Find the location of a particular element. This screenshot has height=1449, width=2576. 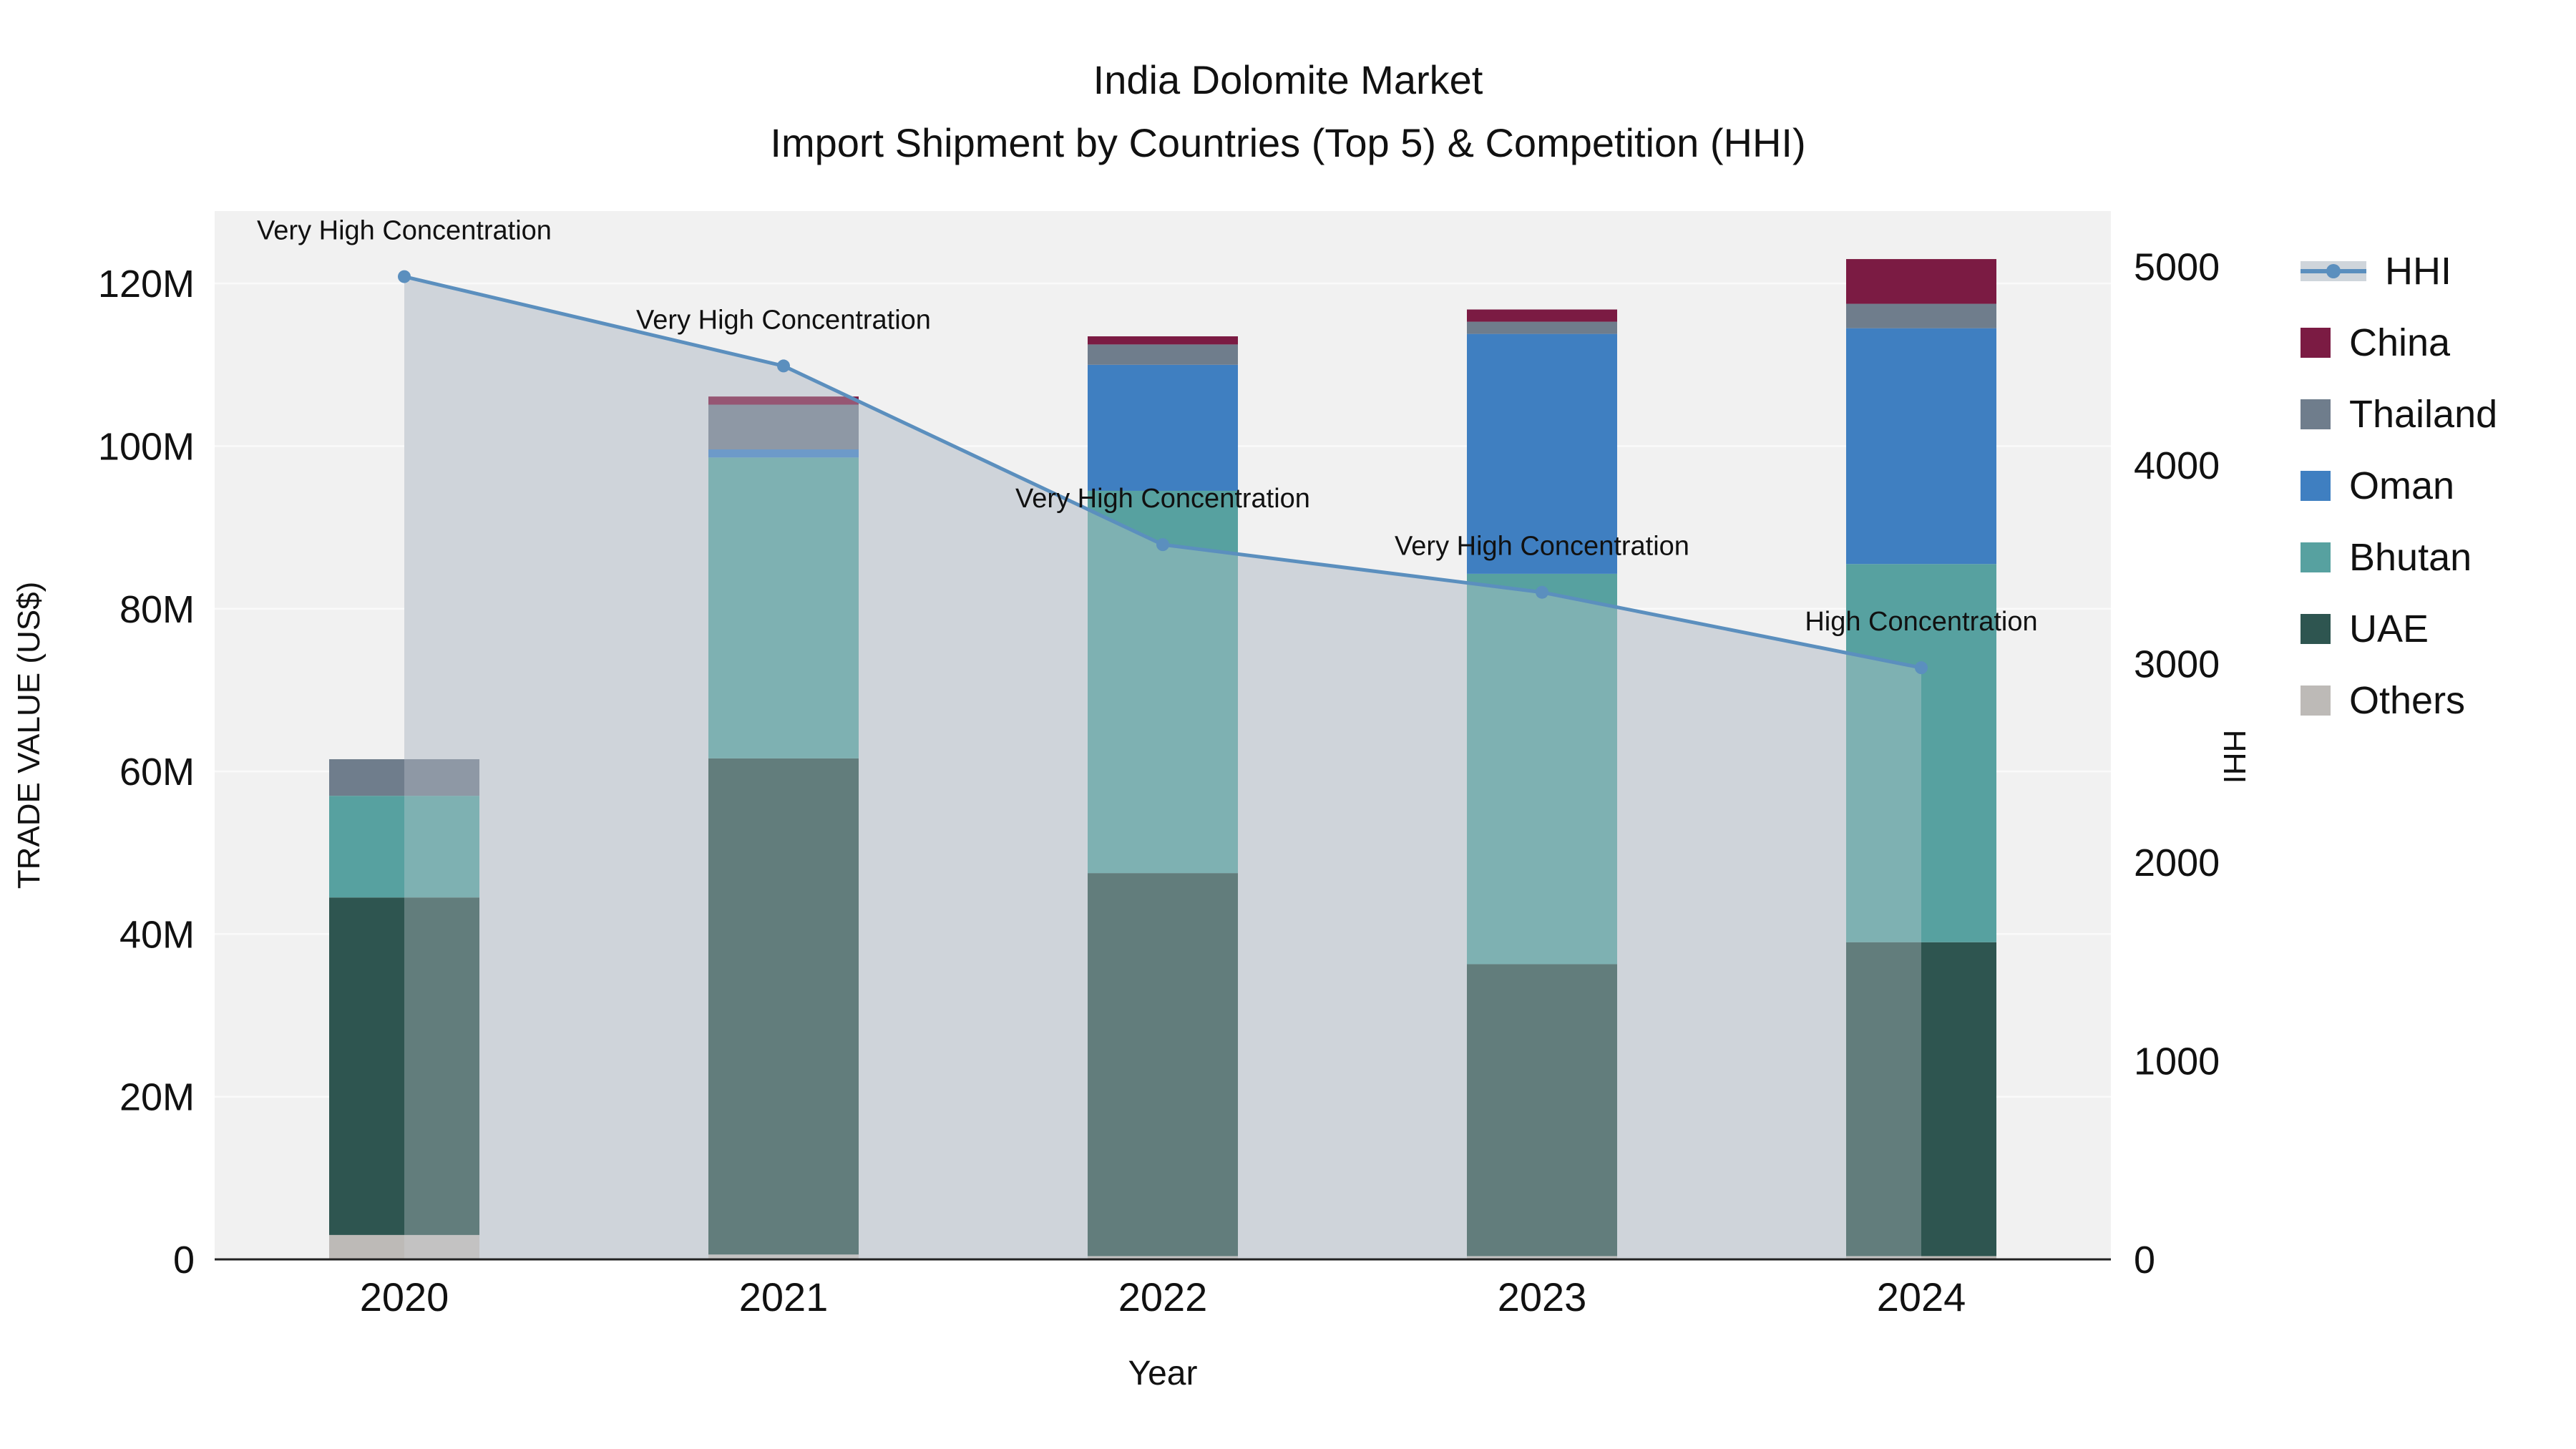

bar-segment-thailand-2020 is located at coordinates (404, 777).